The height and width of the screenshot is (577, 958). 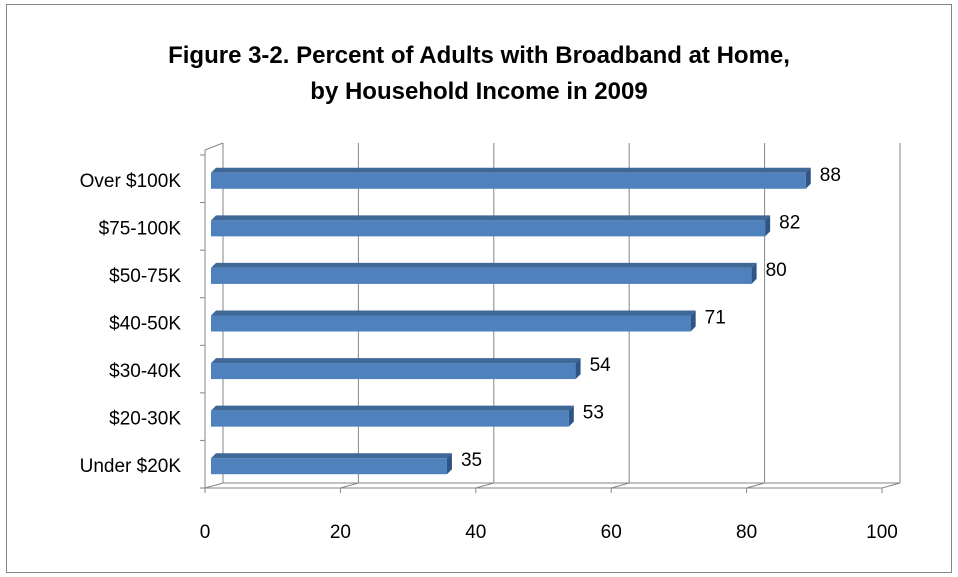 What do you see at coordinates (611, 532) in the screenshot?
I see `x-tick-label: 60` at bounding box center [611, 532].